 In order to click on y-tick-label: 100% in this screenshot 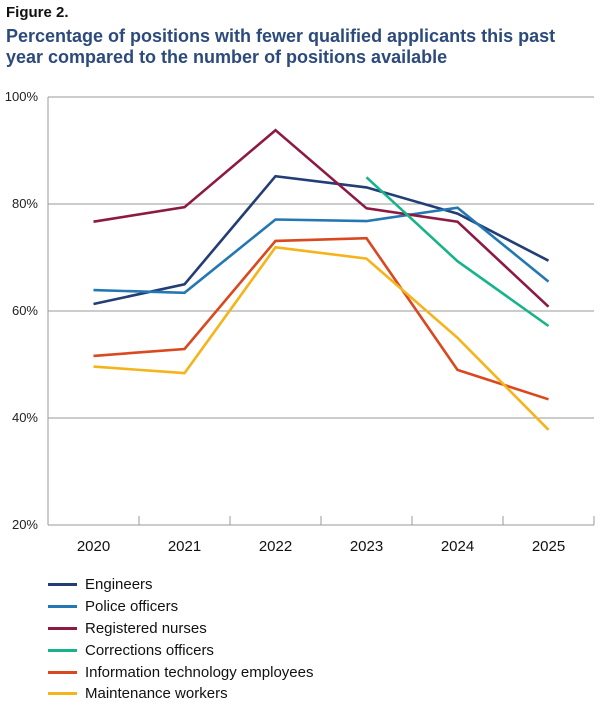, I will do `click(22, 96)`.